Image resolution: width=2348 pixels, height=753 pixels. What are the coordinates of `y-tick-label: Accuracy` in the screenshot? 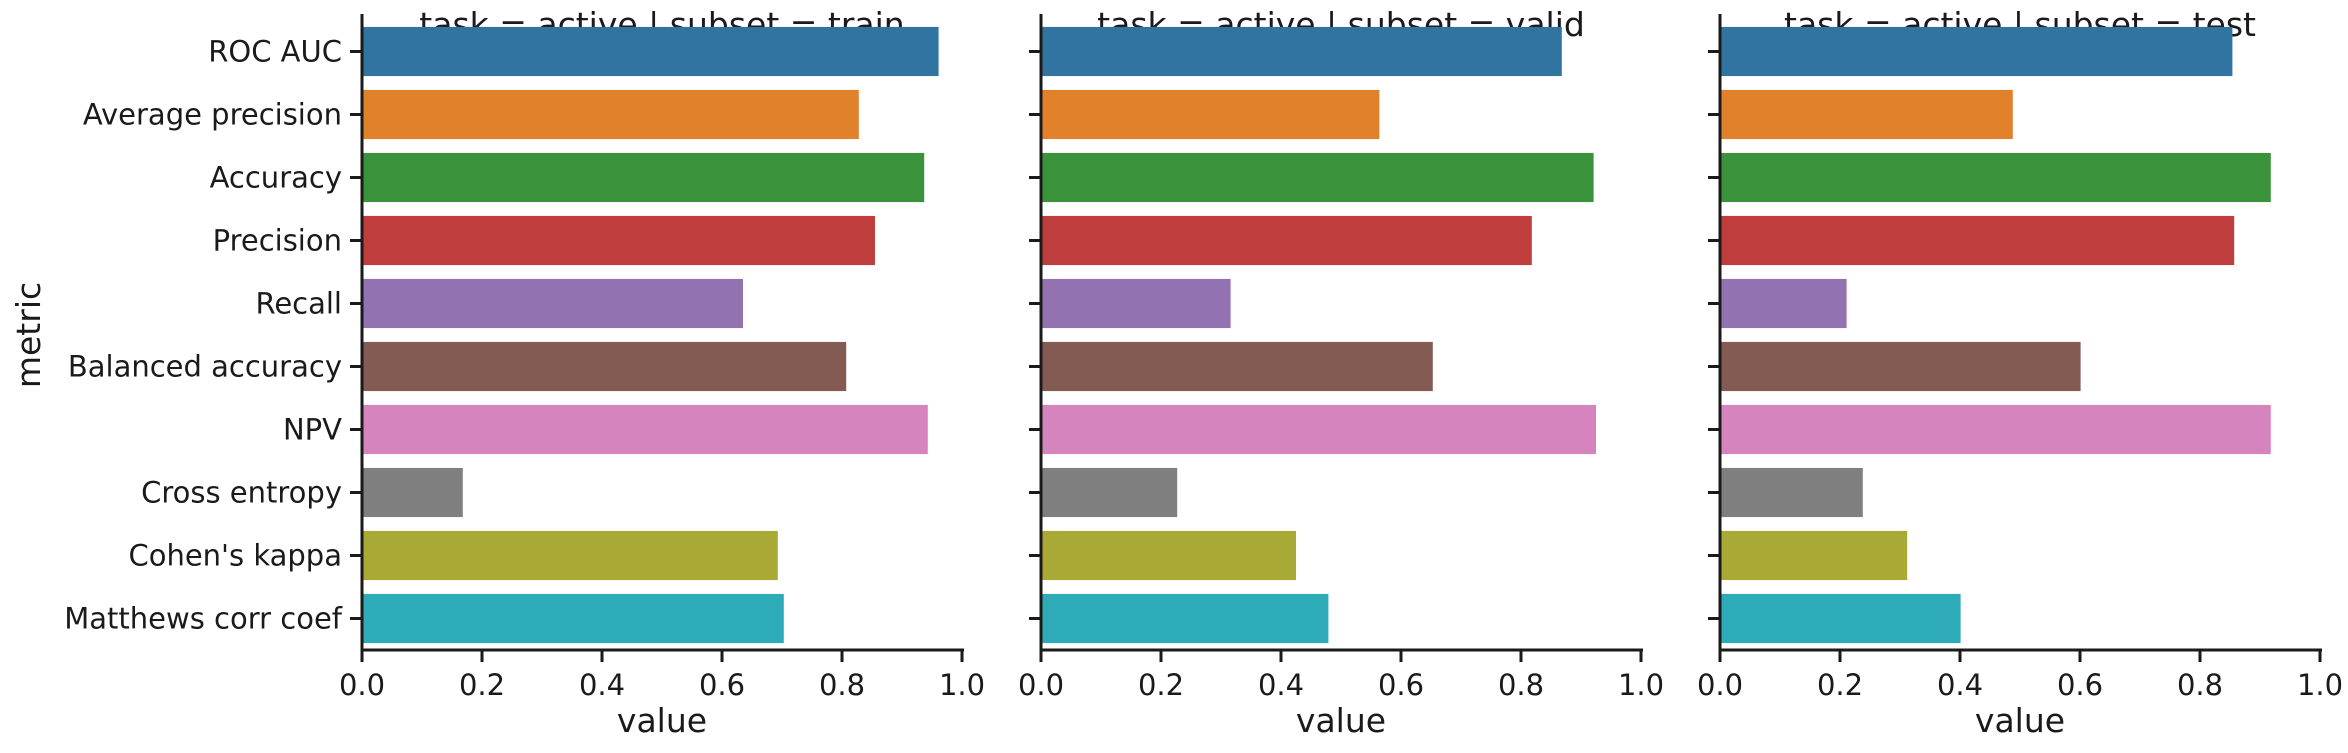 It's located at (276, 178).